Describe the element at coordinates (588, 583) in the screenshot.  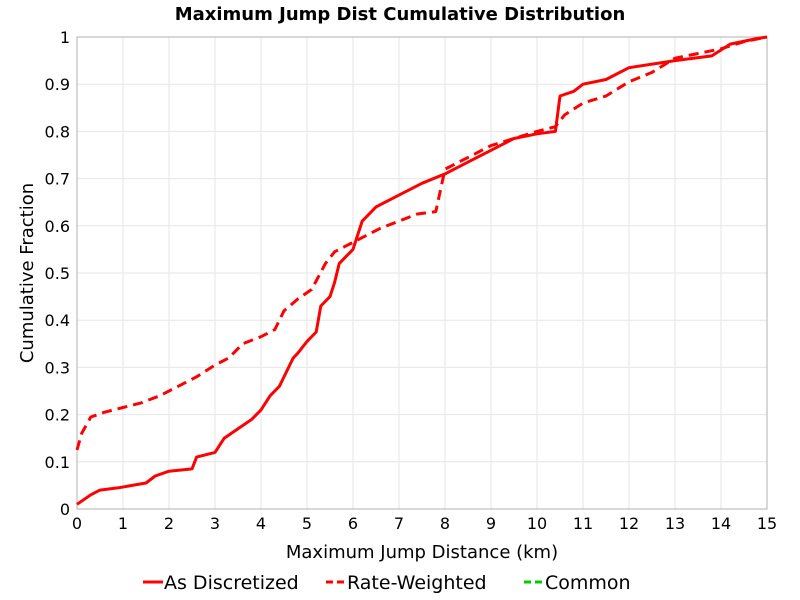
I see `legend-label: Common` at that location.